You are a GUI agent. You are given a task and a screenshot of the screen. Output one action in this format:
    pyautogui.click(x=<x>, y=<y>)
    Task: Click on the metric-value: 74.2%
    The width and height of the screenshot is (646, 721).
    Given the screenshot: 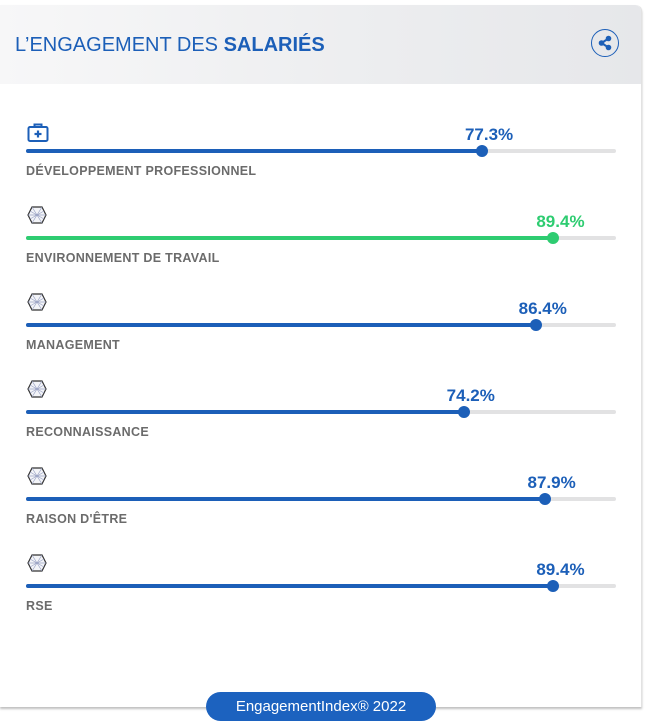 What is the action you would take?
    pyautogui.click(x=470, y=395)
    